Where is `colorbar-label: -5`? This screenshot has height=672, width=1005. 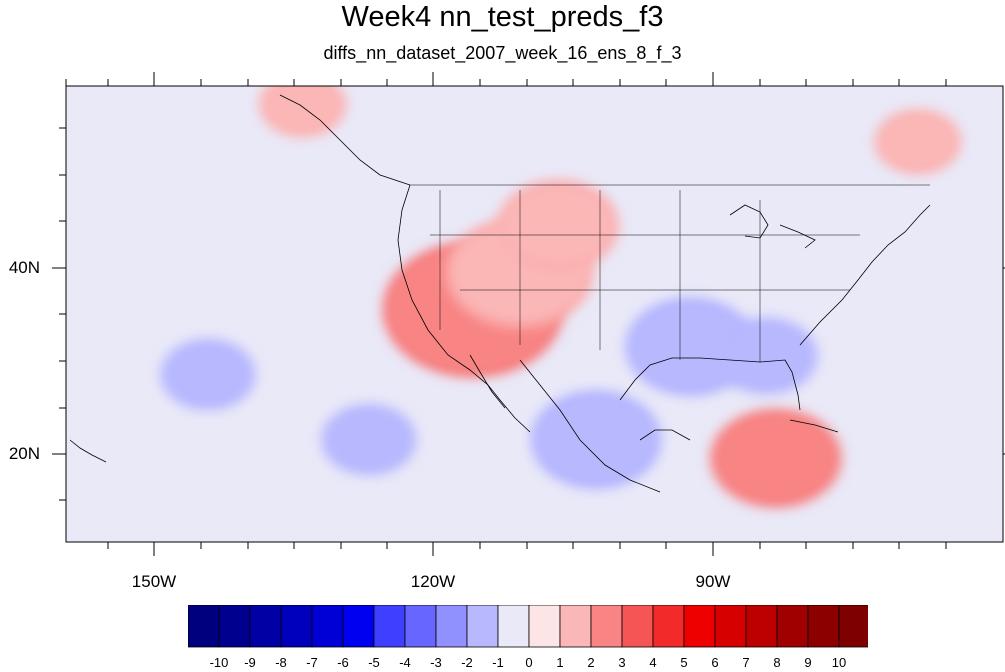
colorbar-label: -5 is located at coordinates (374, 662).